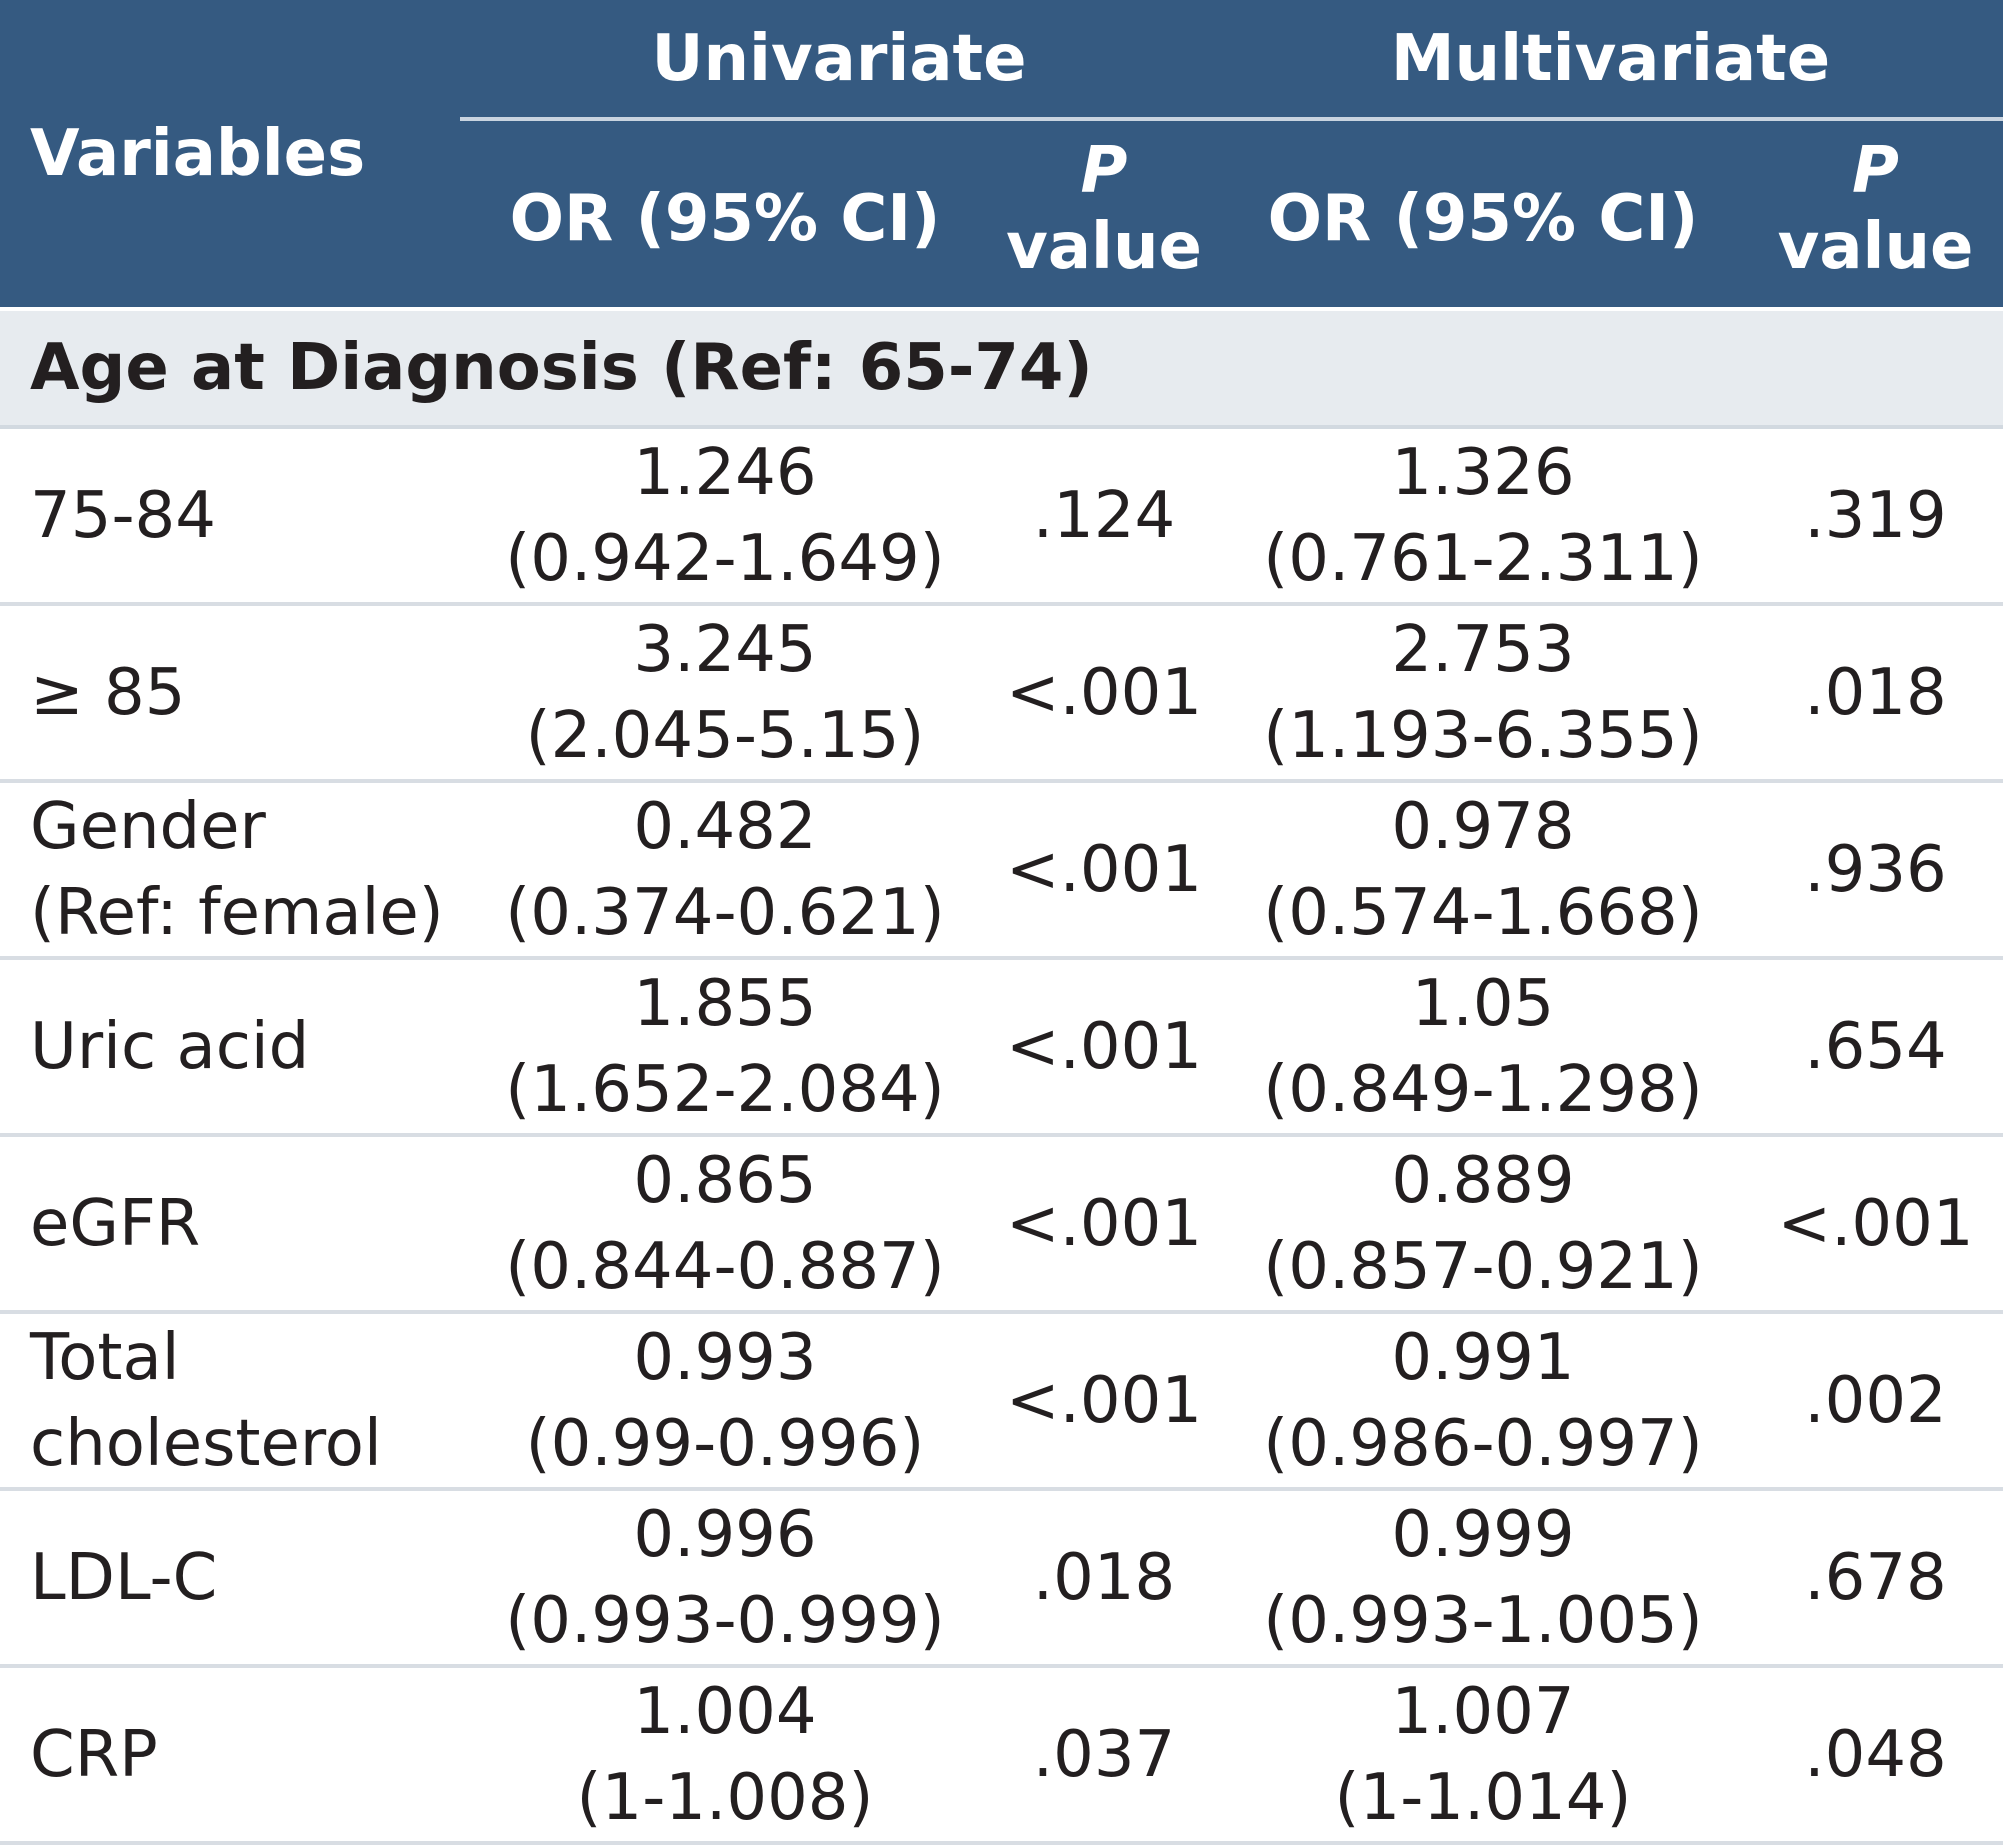 This screenshot has width=2003, height=1845. I want to click on variable-name: eGFR, so click(115, 1223).